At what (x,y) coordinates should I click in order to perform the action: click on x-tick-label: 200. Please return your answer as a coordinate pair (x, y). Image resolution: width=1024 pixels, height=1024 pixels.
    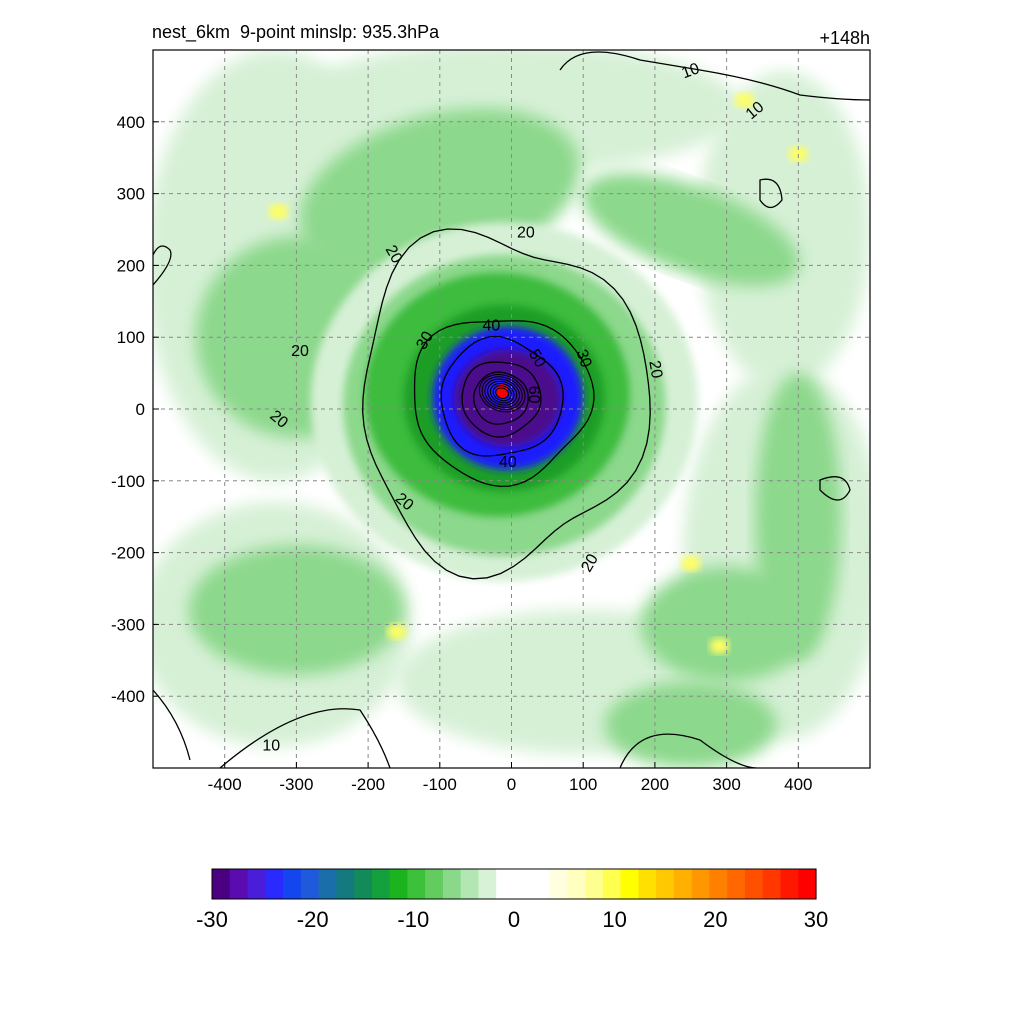
    Looking at the image, I should click on (655, 784).